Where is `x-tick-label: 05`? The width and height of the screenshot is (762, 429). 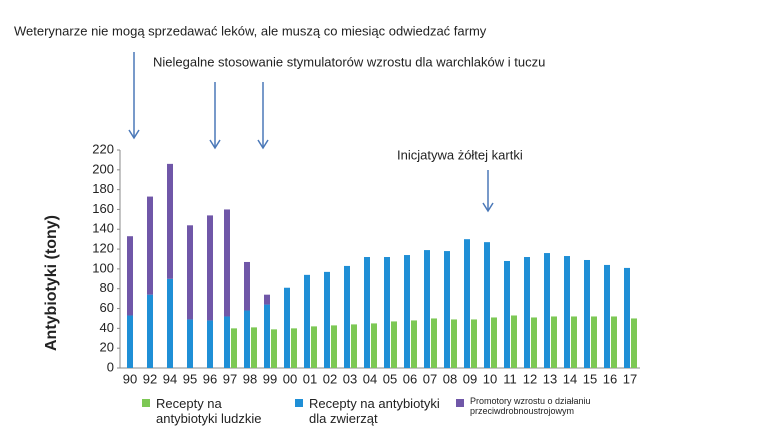
x-tick-label: 05 is located at coordinates (390, 378).